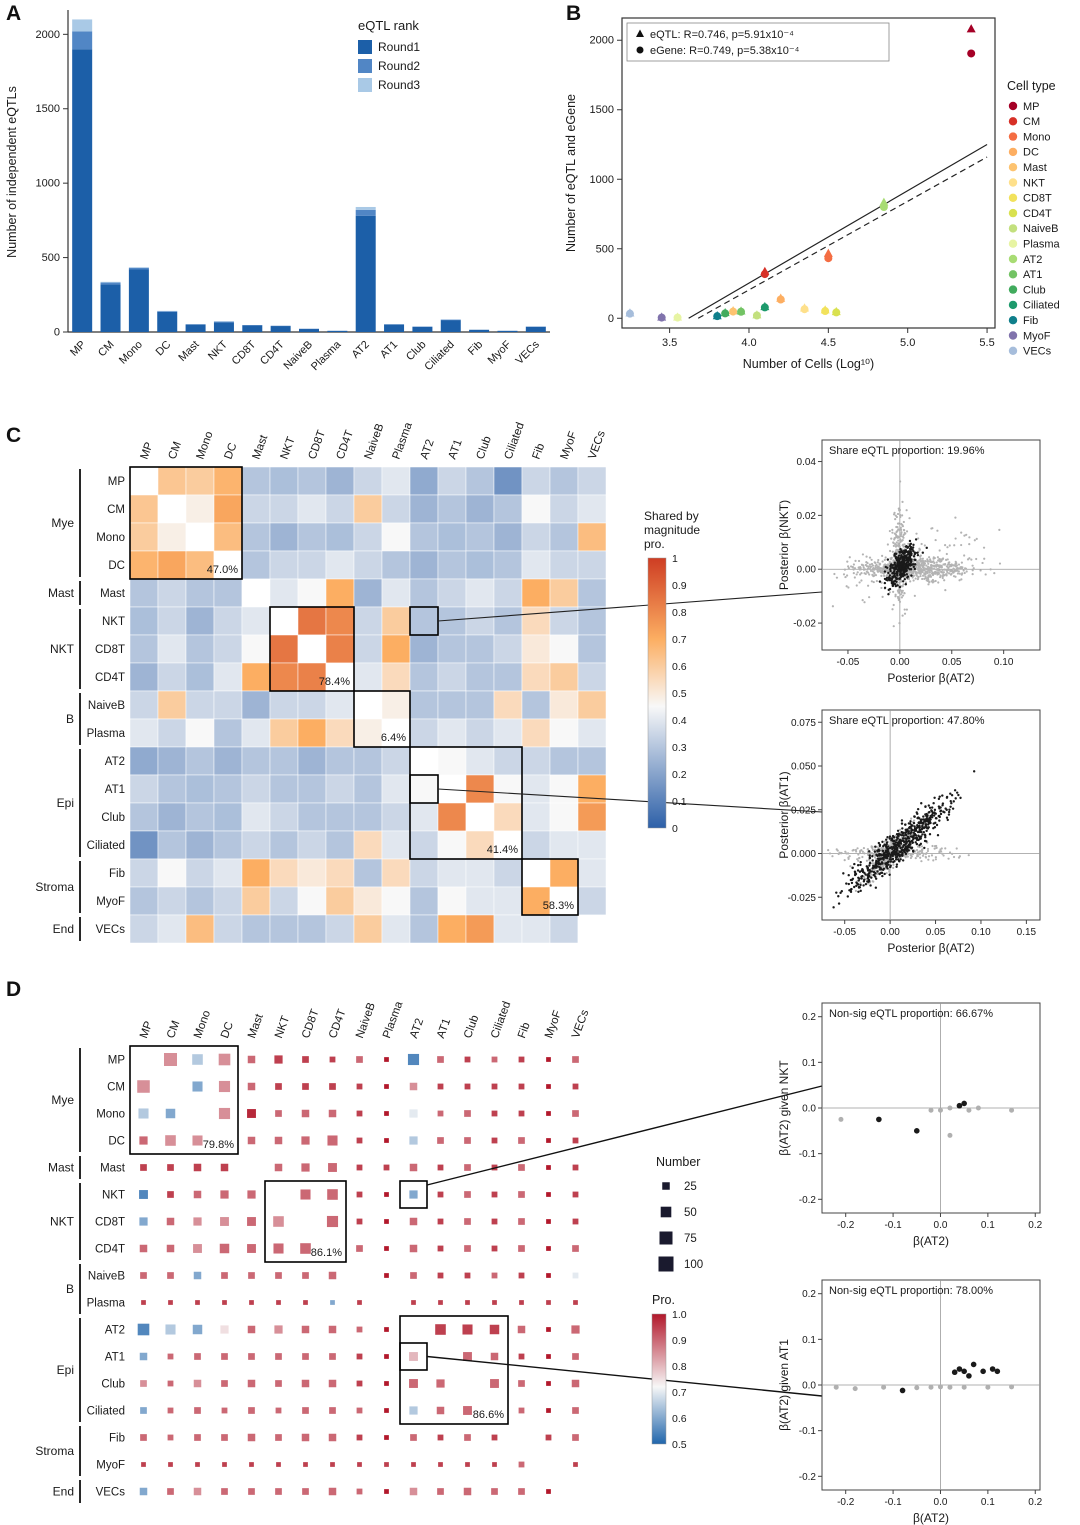 The height and width of the screenshot is (1525, 1080). I want to click on svg-text: 1, so click(675, 559).